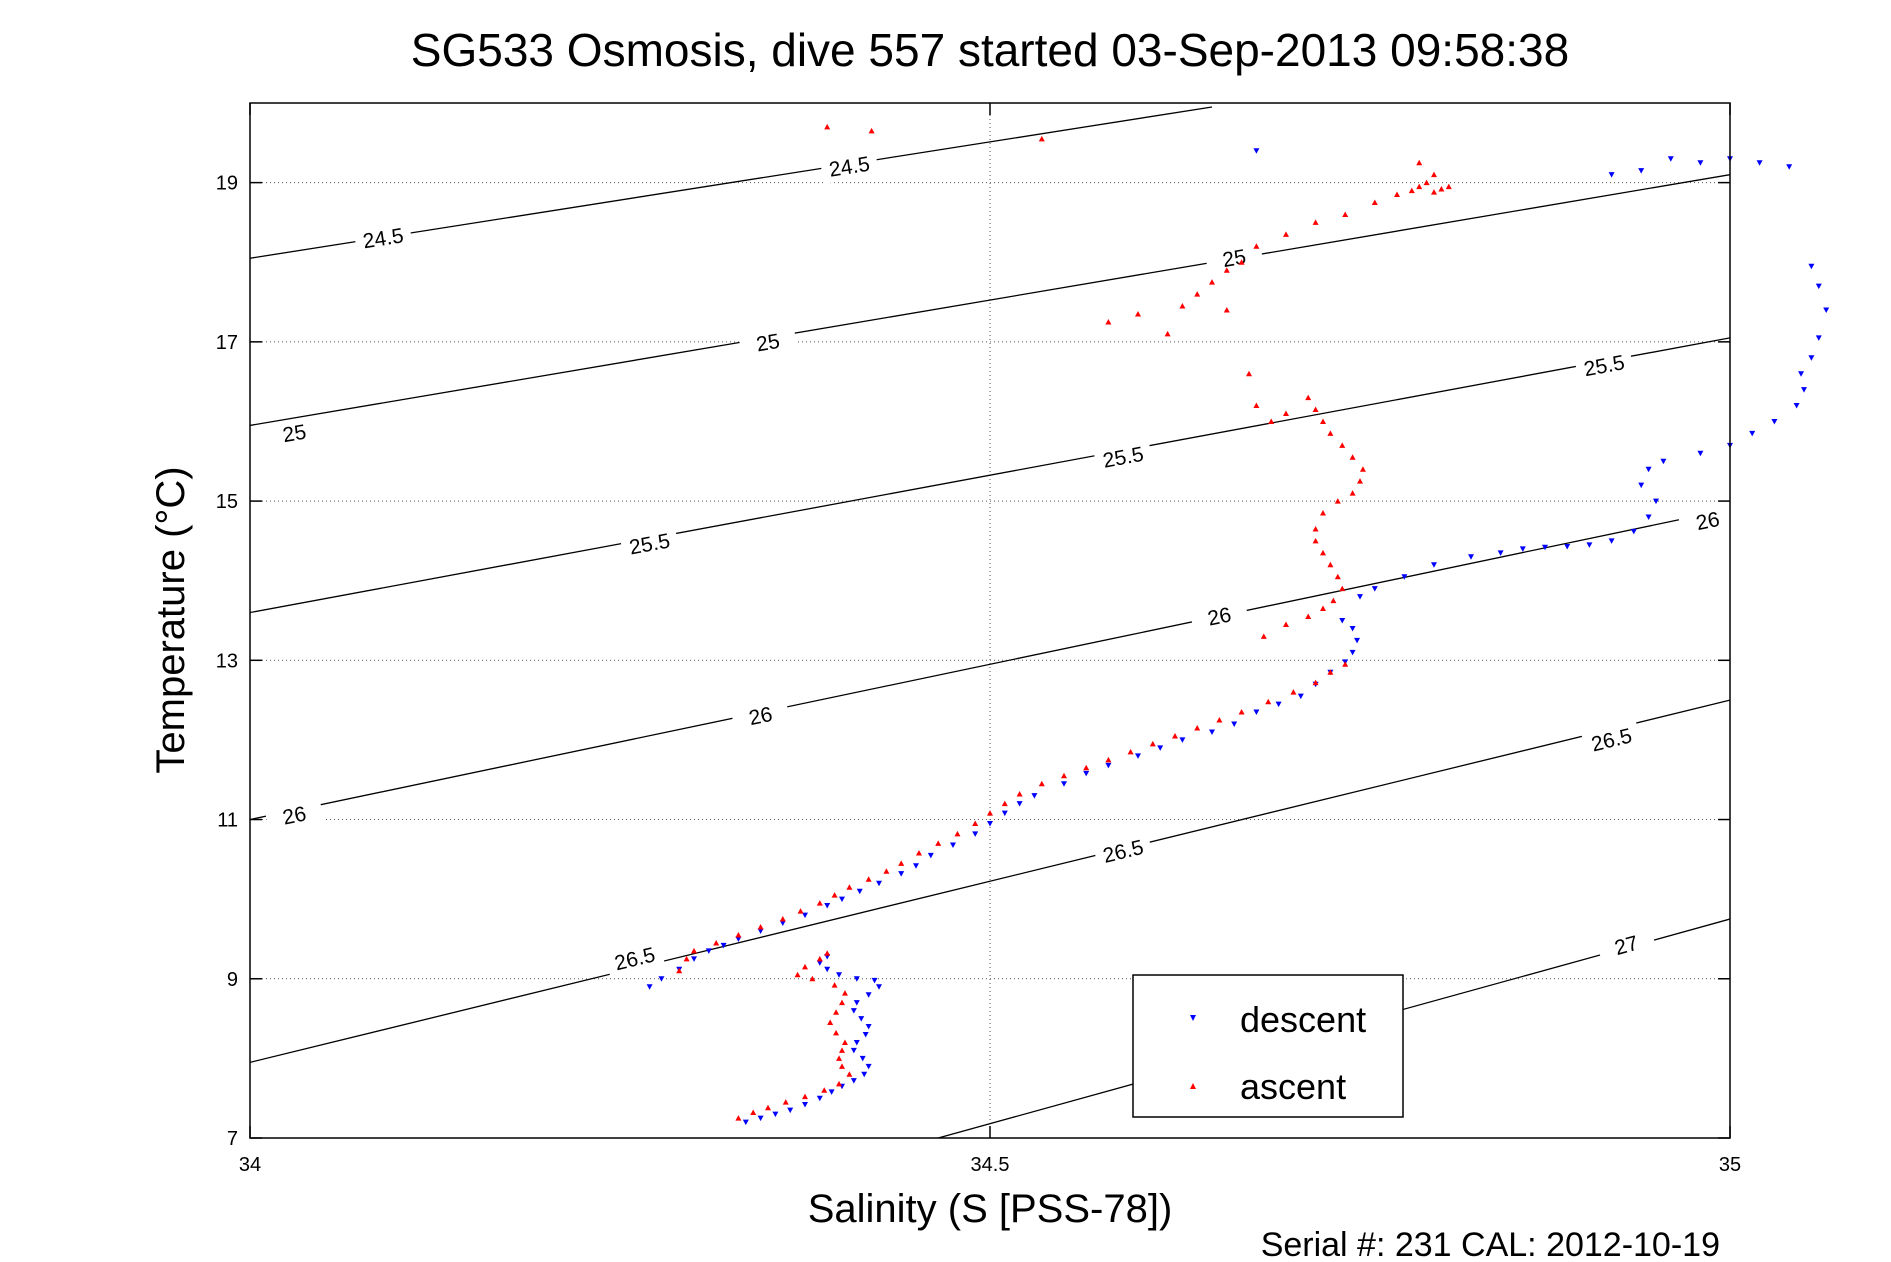 This screenshot has width=1891, height=1262. Describe the element at coordinates (232, 1139) in the screenshot. I see `y-tick-label-7: 7` at that location.